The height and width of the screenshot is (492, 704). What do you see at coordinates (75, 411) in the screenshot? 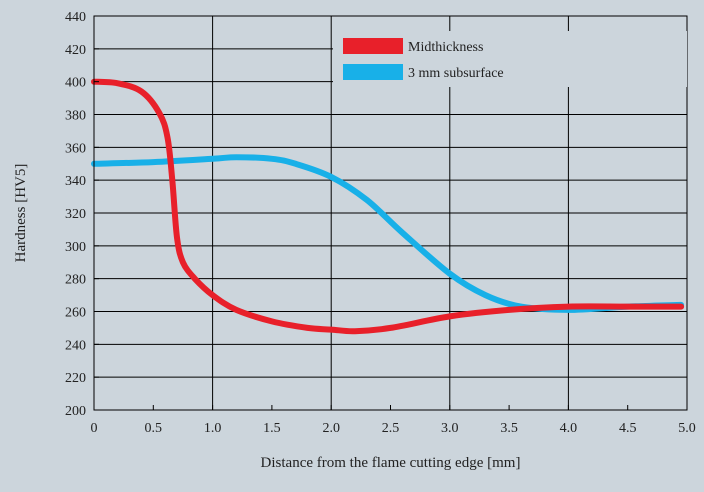
I see `y-tick-label: 200` at bounding box center [75, 411].